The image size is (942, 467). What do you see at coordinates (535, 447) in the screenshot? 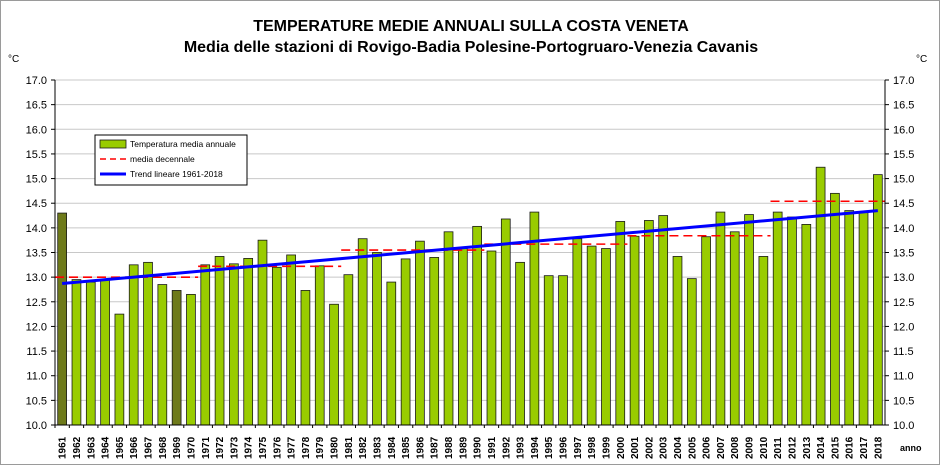
I see `x-tick-label: 1994` at bounding box center [535, 447].